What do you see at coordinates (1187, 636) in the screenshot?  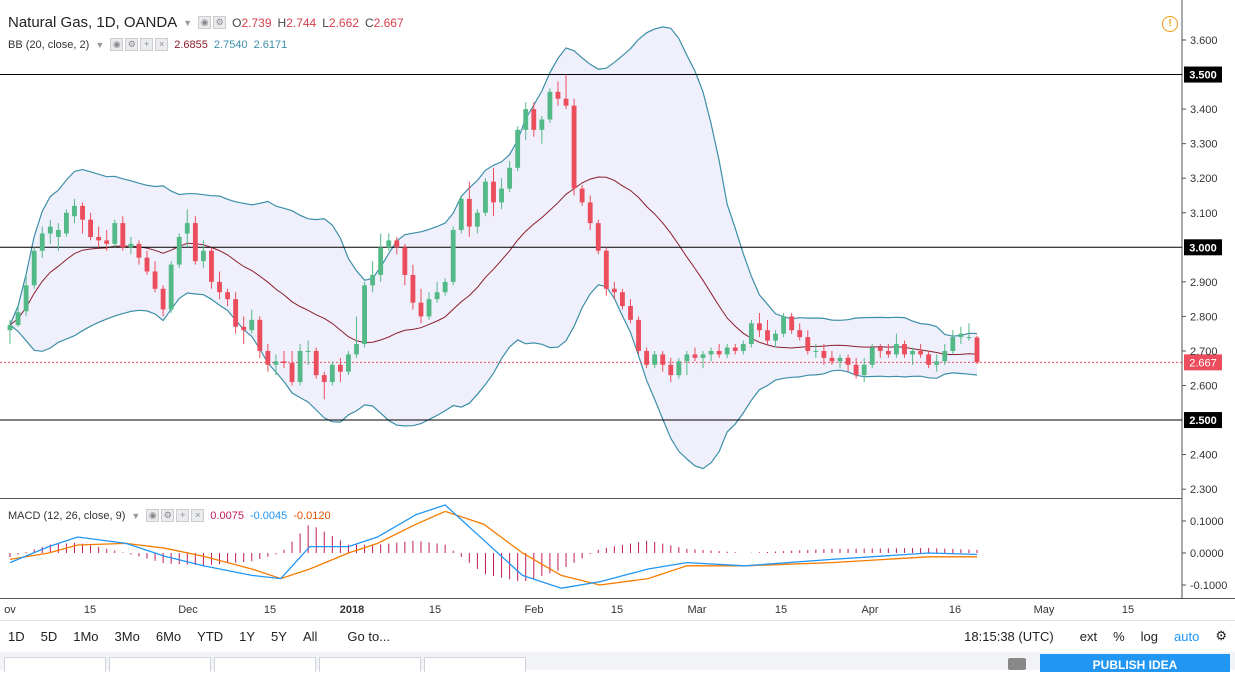 I see `auto-toggle: auto` at bounding box center [1187, 636].